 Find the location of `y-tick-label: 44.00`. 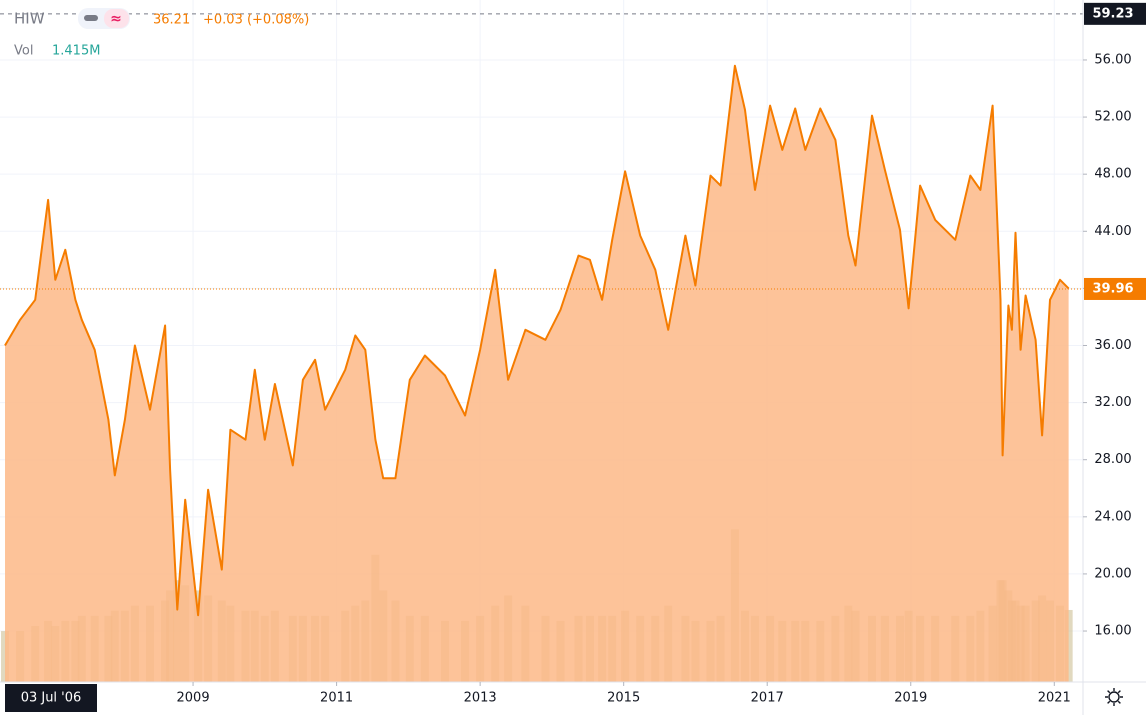

y-tick-label: 44.00 is located at coordinates (1112, 231).